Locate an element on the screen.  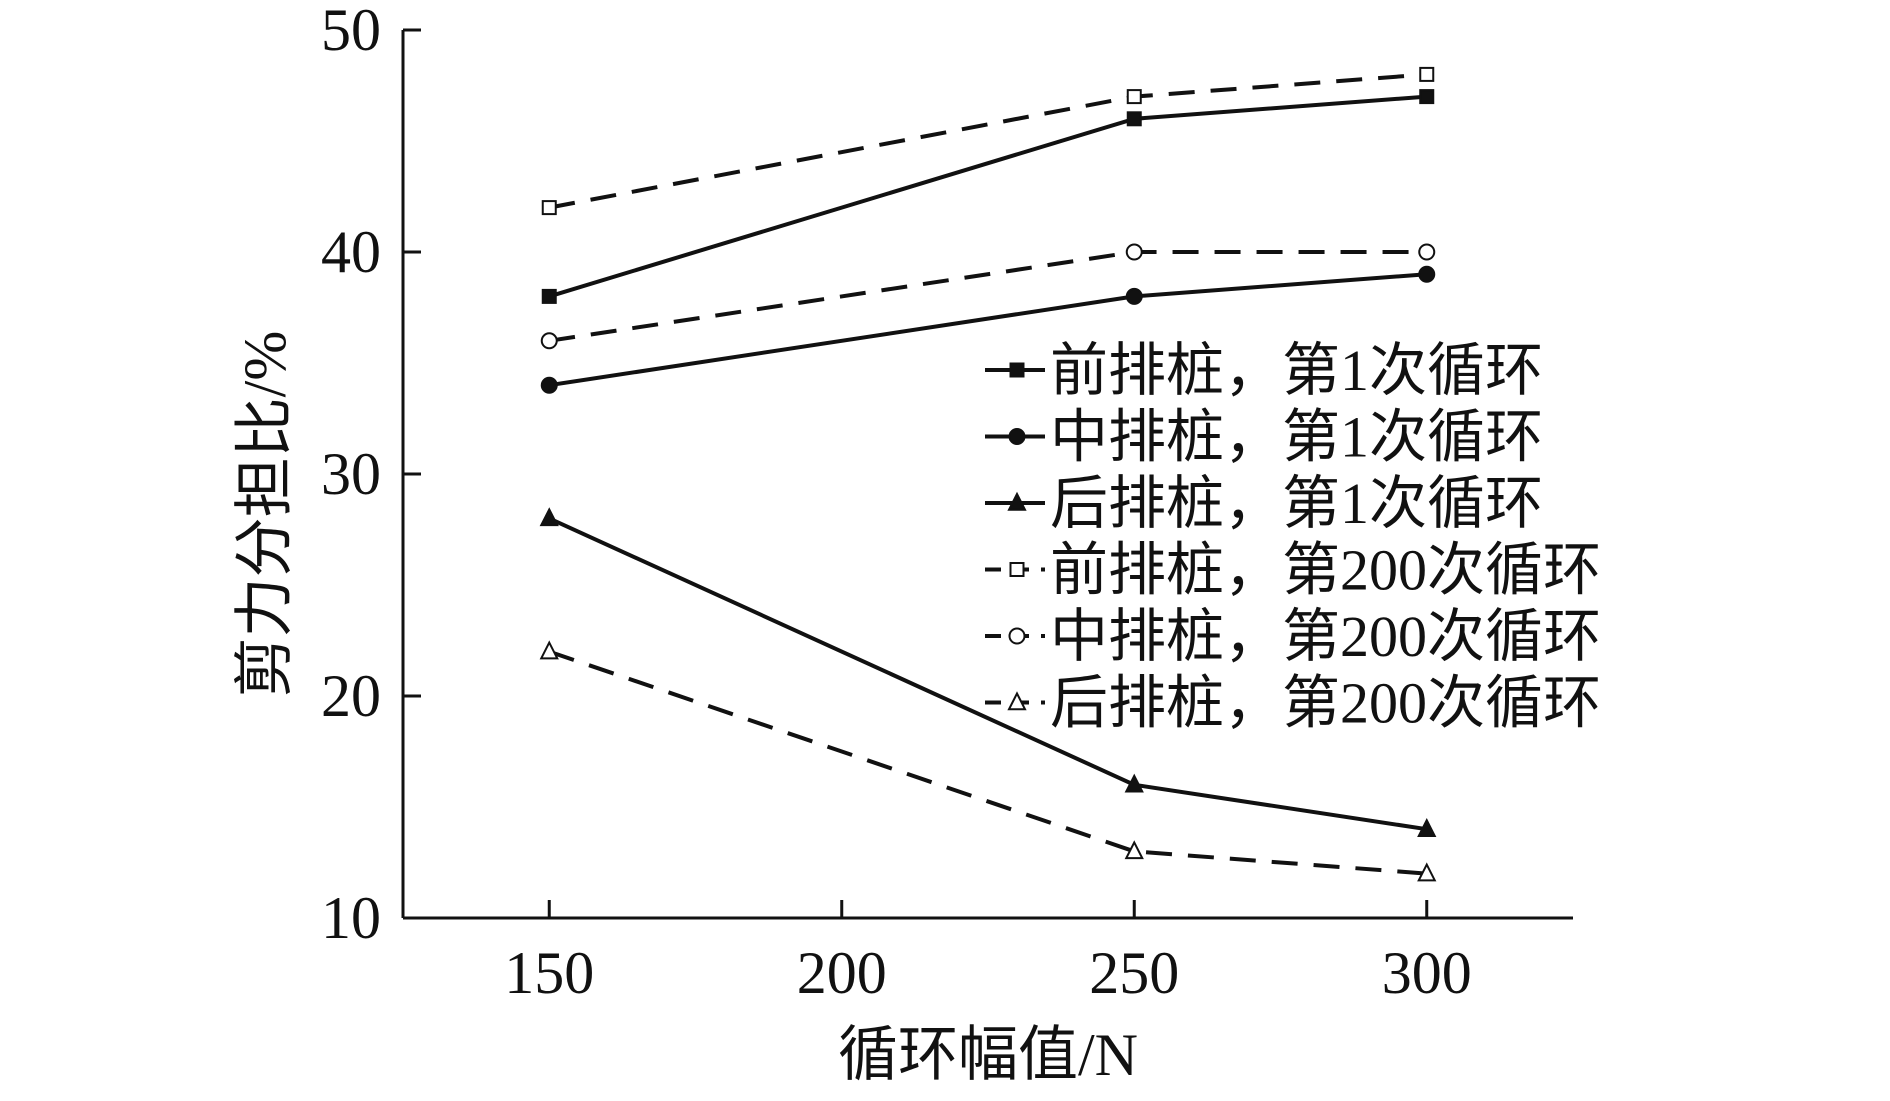
y-tick-label: 40 is located at coordinates (351, 252).